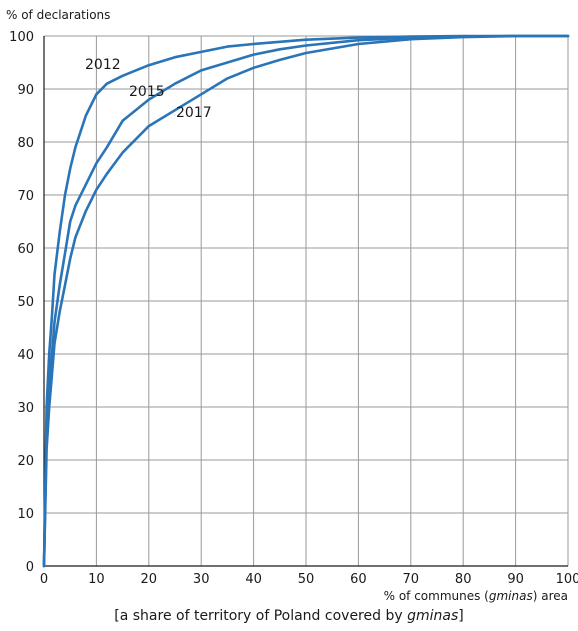  What do you see at coordinates (411, 579) in the screenshot?
I see `x-tick-label: 70` at bounding box center [411, 579].